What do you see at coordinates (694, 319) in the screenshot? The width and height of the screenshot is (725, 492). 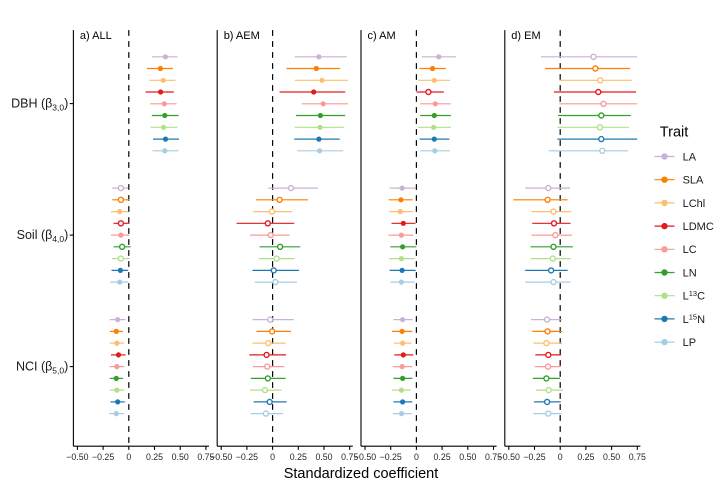 I see `svg-text: L15N` at bounding box center [694, 319].